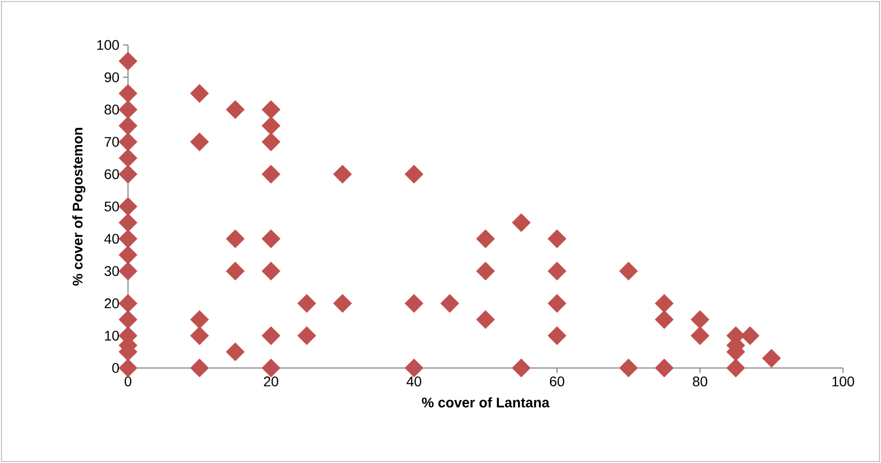 This screenshot has width=881, height=463. I want to click on y-tick-label: 50, so click(111, 207).